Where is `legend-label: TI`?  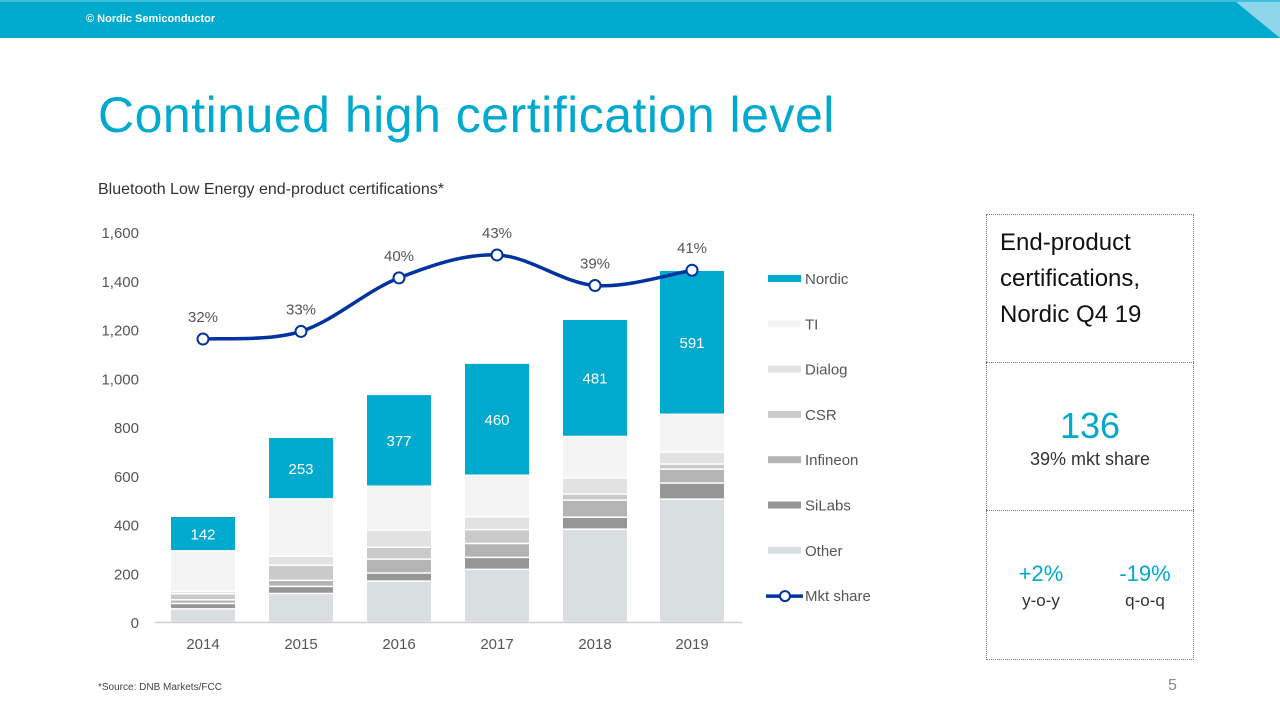 legend-label: TI is located at coordinates (811, 324).